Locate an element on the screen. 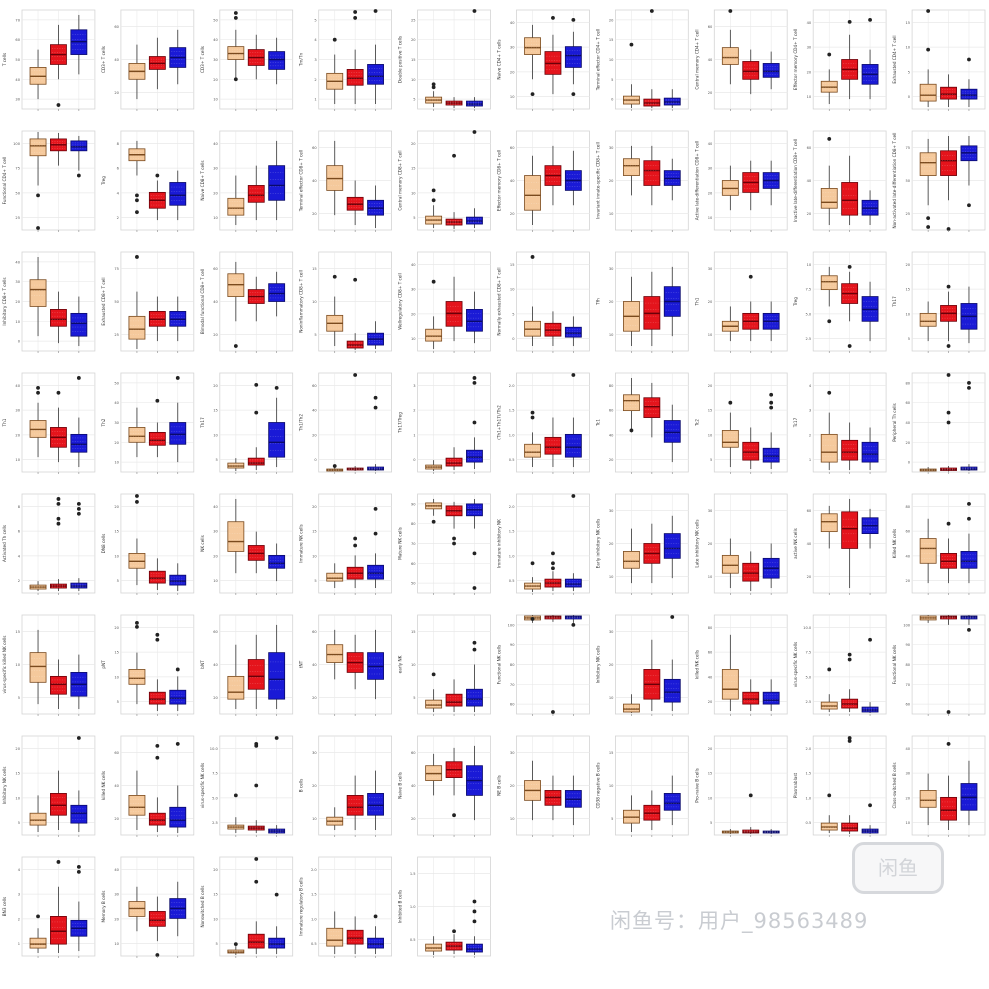 This screenshot has width=989, height=989. y-axis-label: Tc1 is located at coordinates (597, 423).